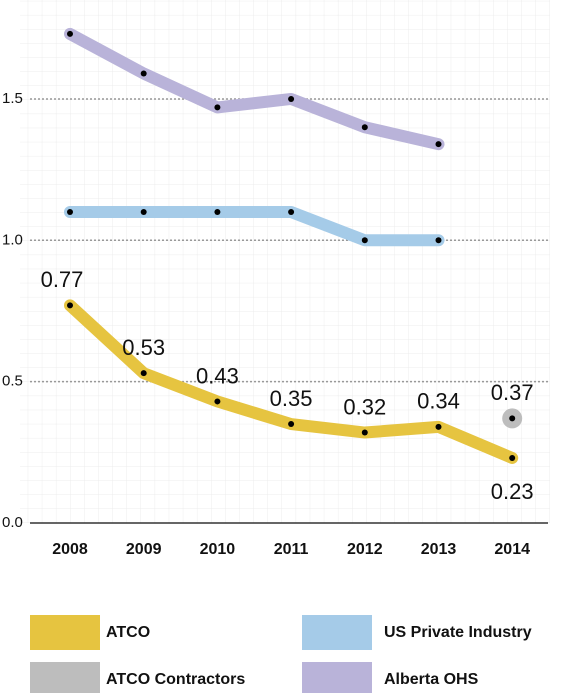  Describe the element at coordinates (431, 679) in the screenshot. I see `legend-label: Alberta OHS` at that location.